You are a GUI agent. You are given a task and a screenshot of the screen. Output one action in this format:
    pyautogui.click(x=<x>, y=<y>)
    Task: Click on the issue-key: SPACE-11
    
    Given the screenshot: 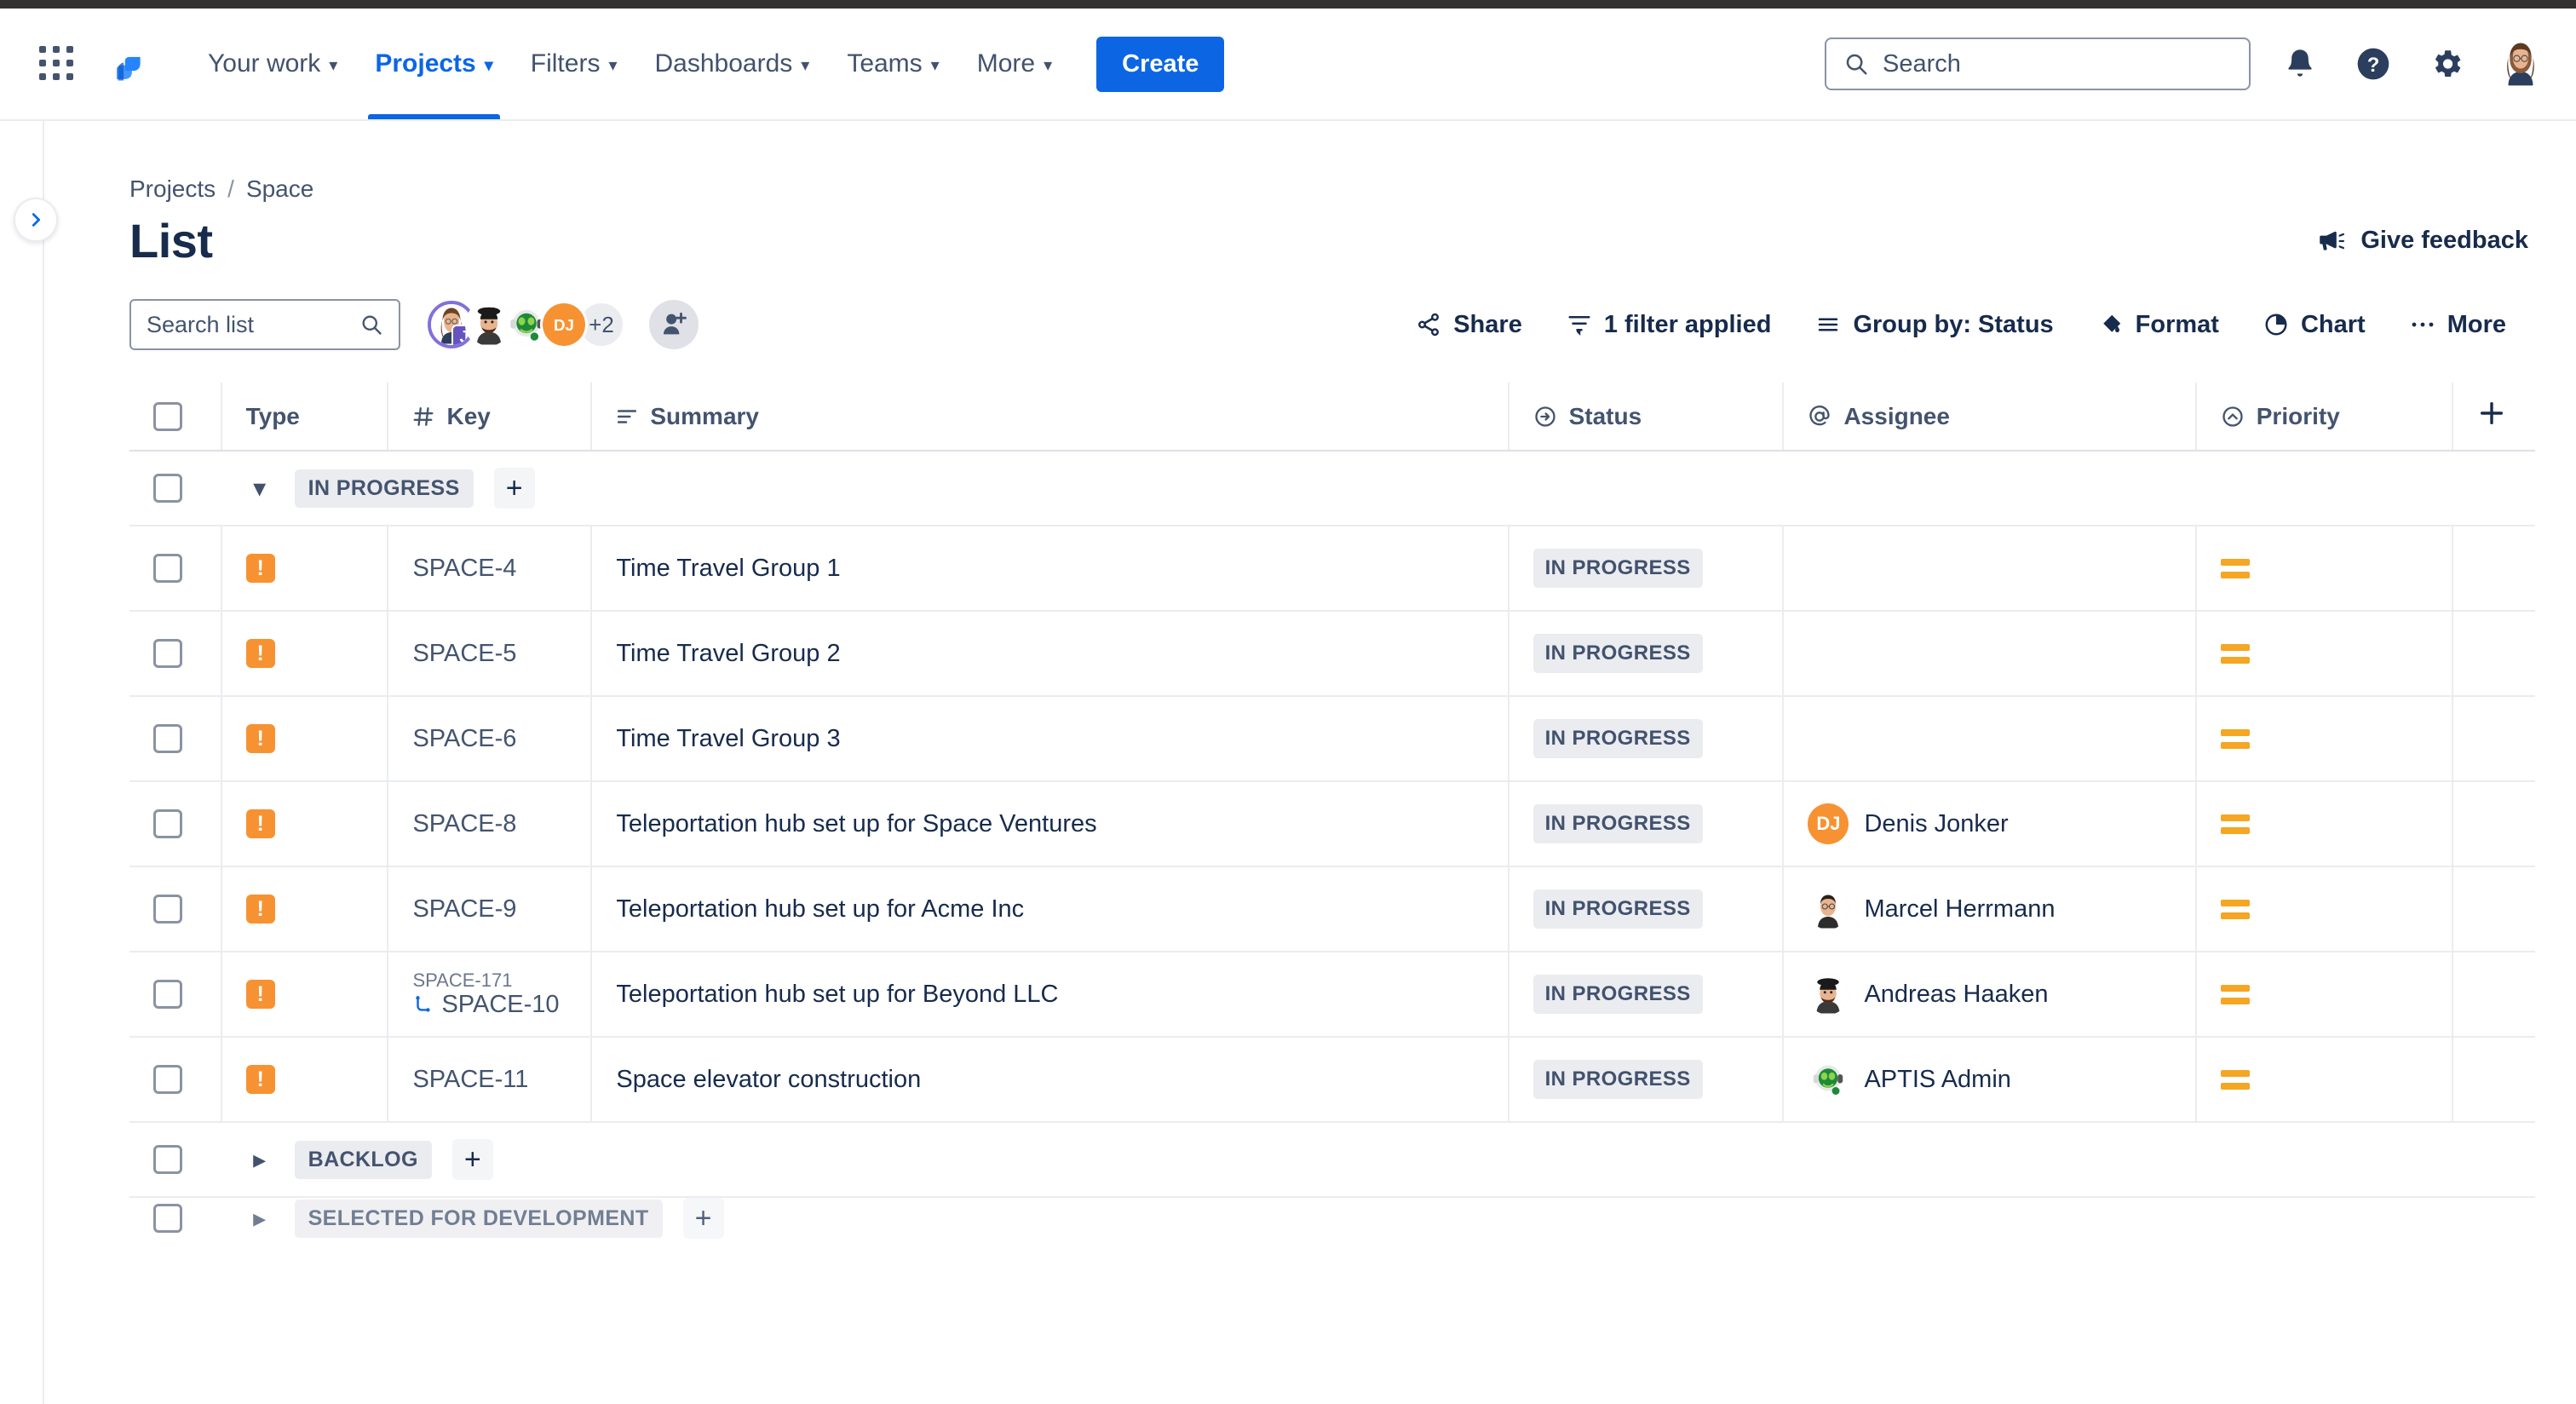 What is the action you would take?
    pyautogui.click(x=470, y=1079)
    